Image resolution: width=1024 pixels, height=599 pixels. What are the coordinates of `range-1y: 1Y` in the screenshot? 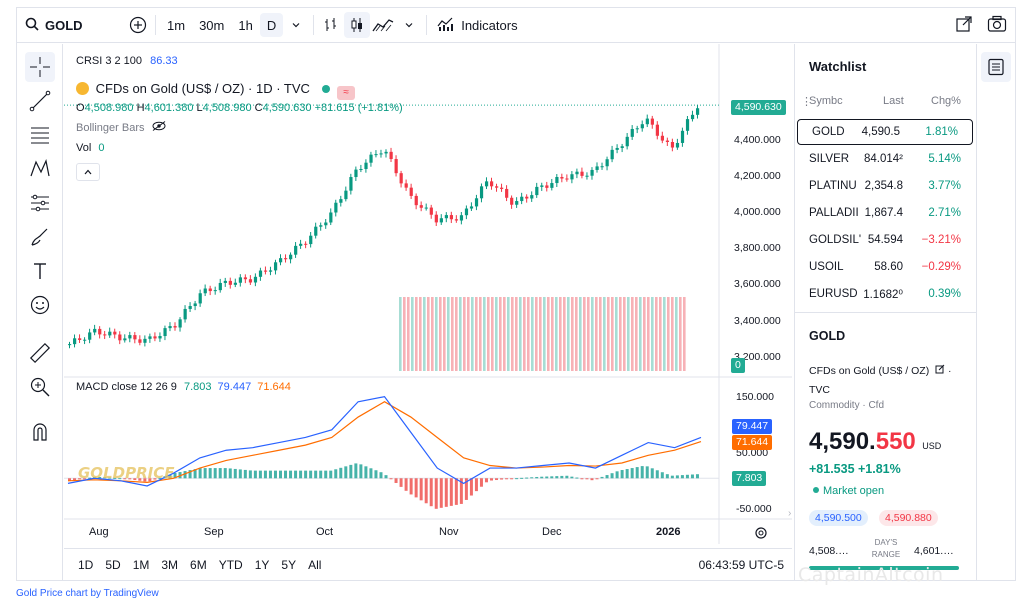 It's located at (262, 564).